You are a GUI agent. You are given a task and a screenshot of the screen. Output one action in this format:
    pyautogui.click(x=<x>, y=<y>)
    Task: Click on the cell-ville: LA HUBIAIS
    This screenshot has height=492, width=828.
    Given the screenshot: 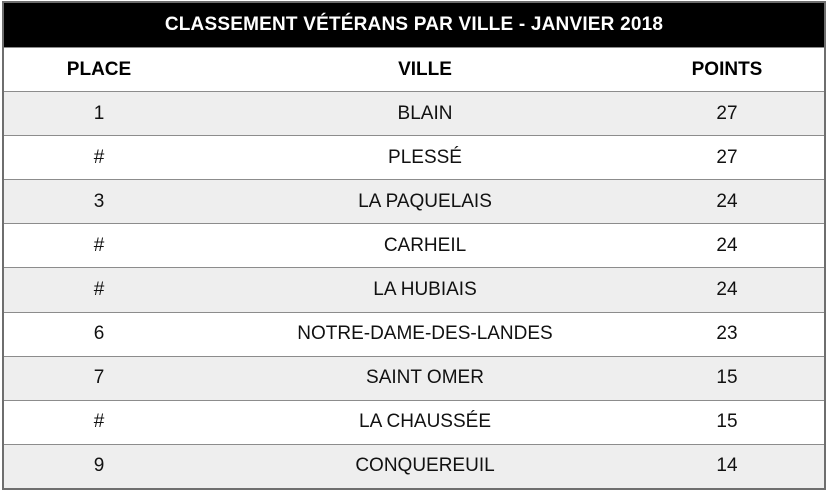 What is the action you would take?
    pyautogui.click(x=425, y=289)
    